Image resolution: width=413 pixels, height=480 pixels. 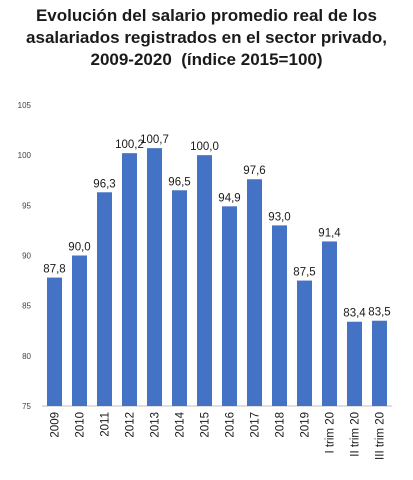 I want to click on data-label: 87,8, so click(x=54, y=270).